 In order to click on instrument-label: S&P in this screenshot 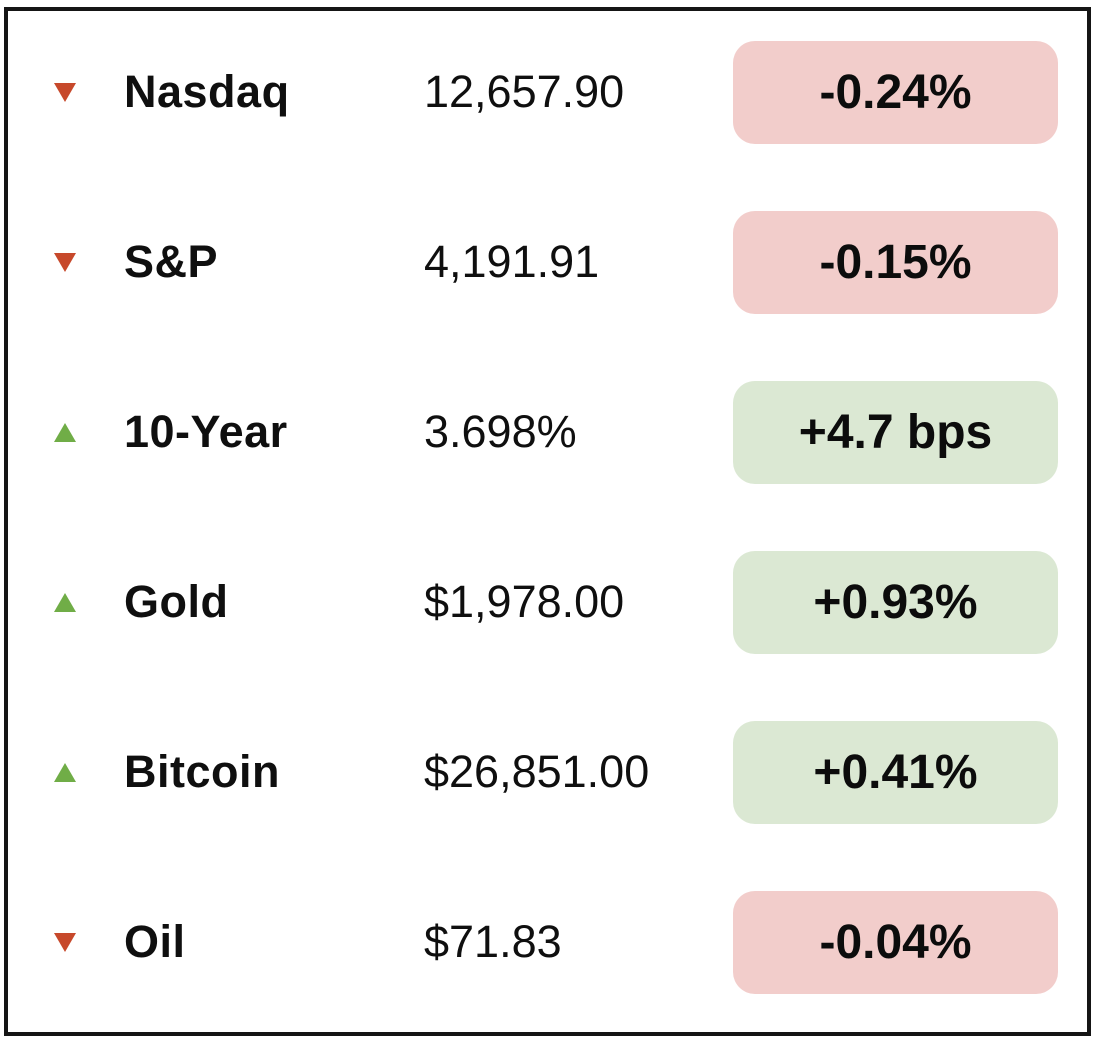, I will do `click(171, 261)`.